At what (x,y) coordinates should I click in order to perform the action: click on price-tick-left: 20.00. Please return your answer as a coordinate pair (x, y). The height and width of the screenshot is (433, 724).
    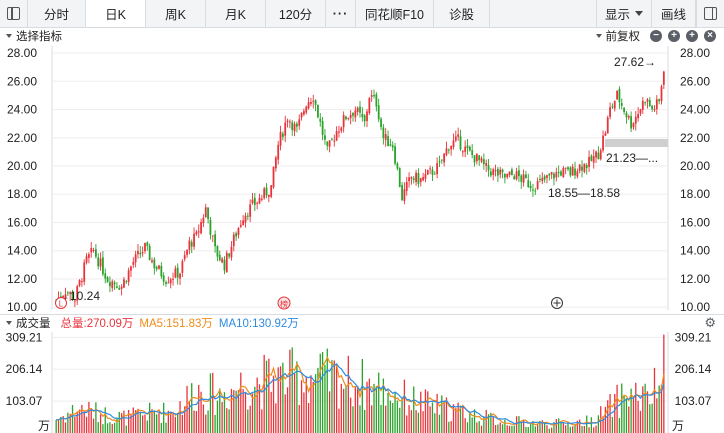
    Looking at the image, I should click on (22, 166).